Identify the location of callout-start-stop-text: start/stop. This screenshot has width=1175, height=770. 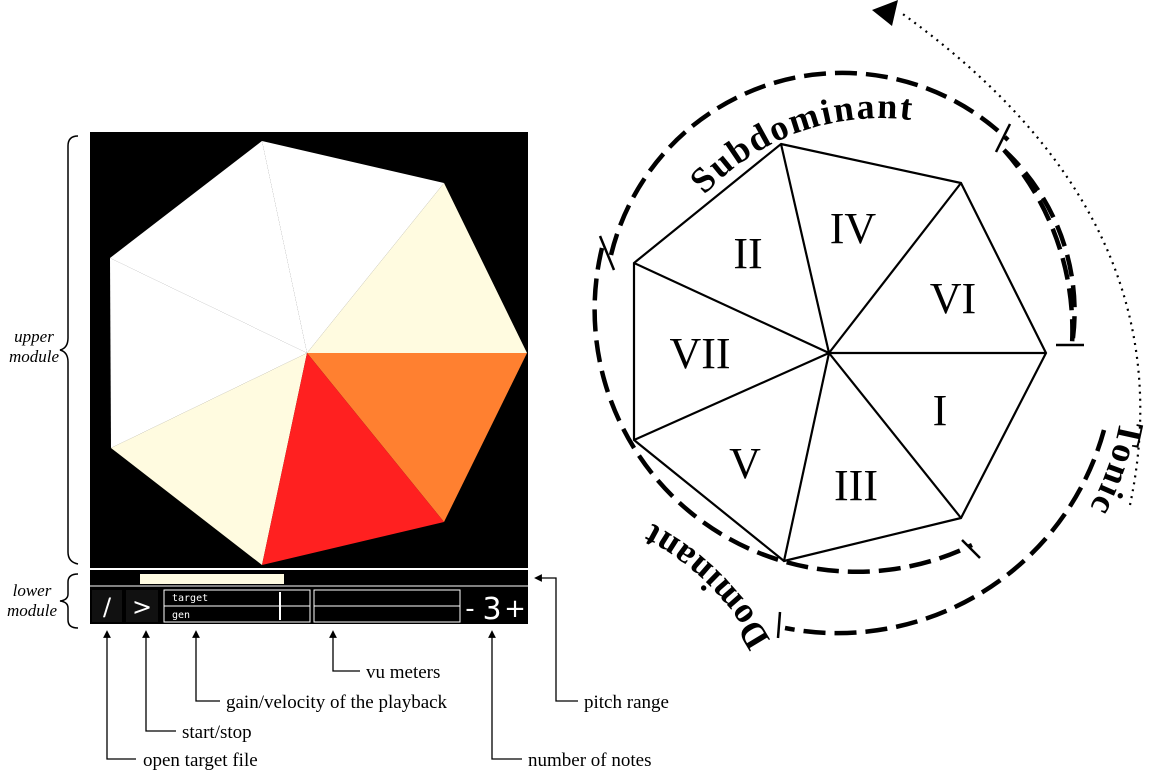
(217, 732).